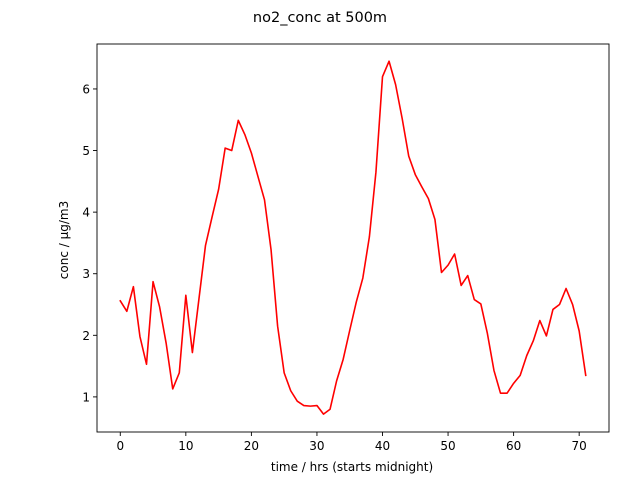 This screenshot has height=480, width=640. I want to click on chart-title: no2_conc at 500m, so click(320, 18).